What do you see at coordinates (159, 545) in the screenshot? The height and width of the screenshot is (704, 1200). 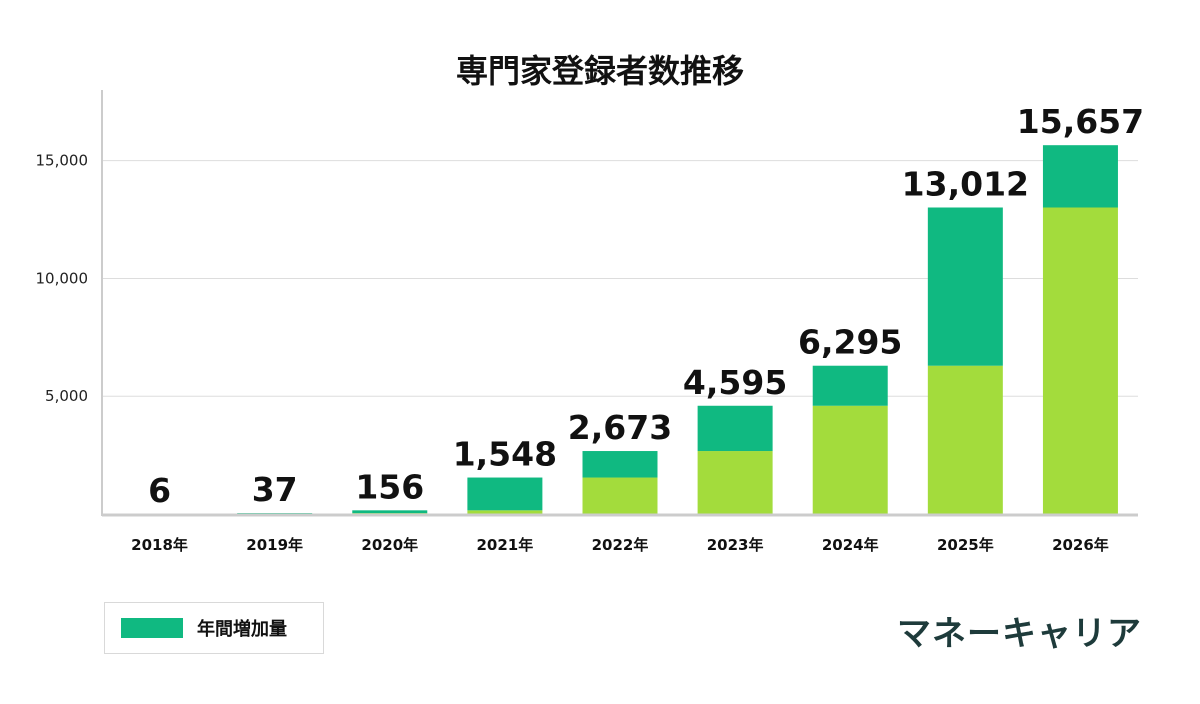 I see `x-tick-label: 2018年` at bounding box center [159, 545].